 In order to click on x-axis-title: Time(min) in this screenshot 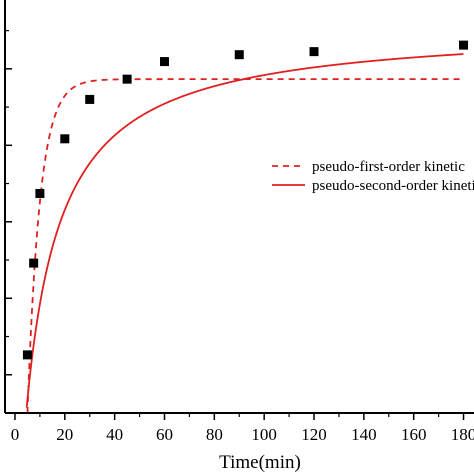, I will do `click(260, 462)`.